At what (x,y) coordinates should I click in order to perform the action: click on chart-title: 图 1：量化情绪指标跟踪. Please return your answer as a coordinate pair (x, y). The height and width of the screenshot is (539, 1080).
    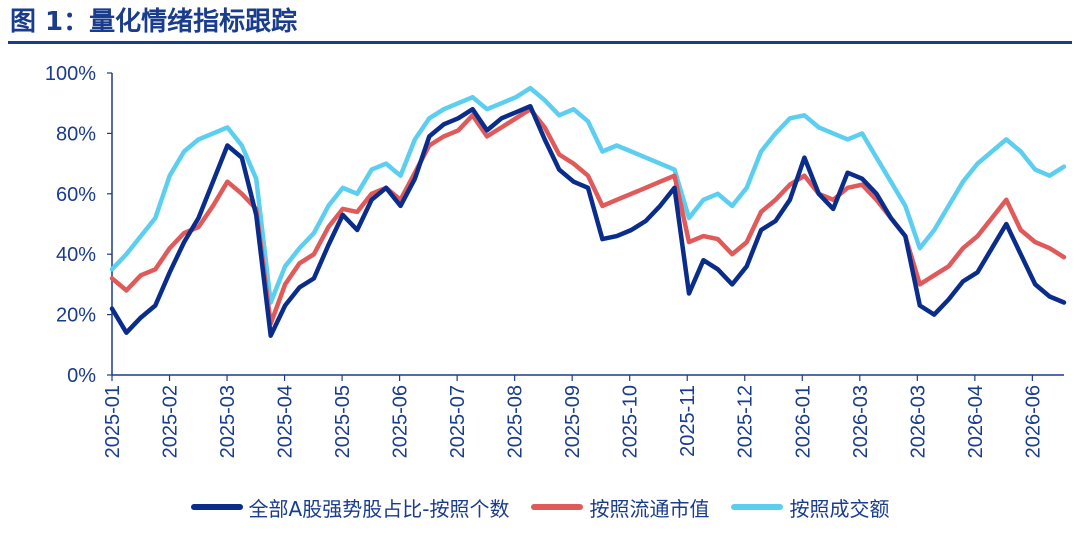
    Looking at the image, I should click on (154, 22).